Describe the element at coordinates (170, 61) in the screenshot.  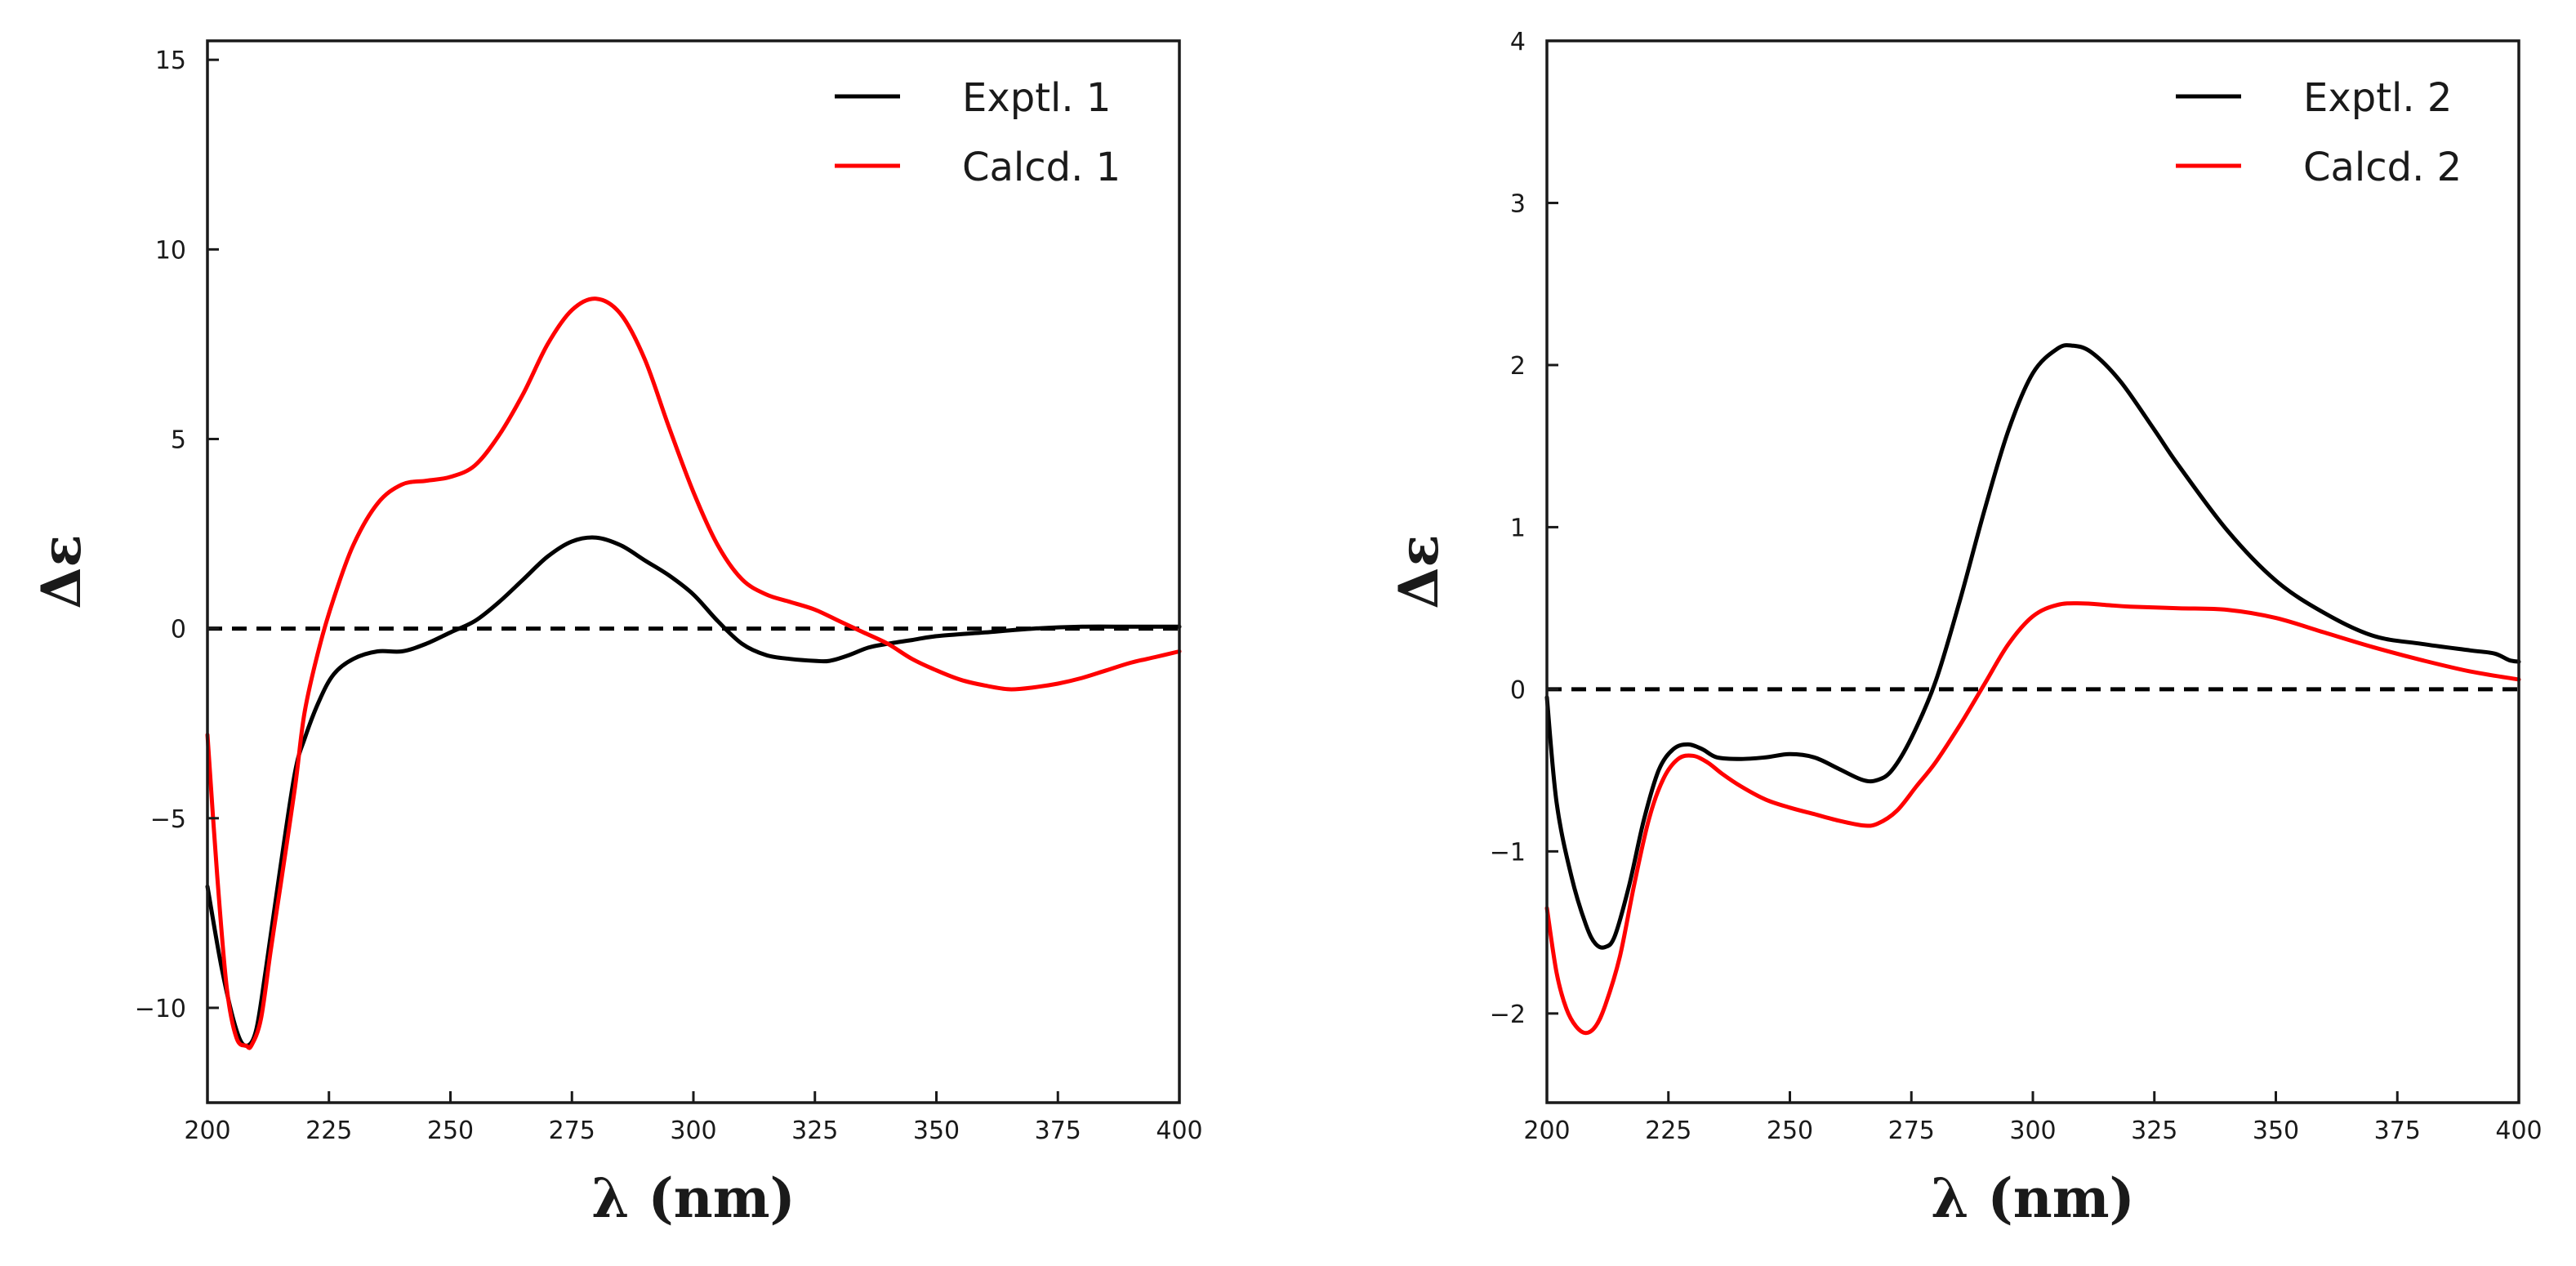
I see `y-tick-label: 15` at that location.